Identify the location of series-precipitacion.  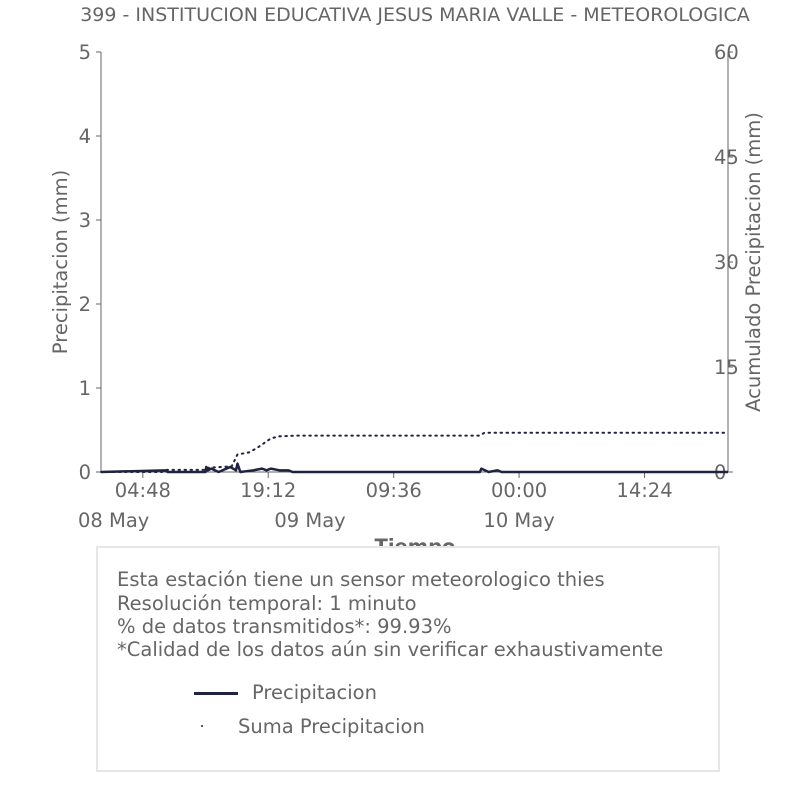
(414, 468).